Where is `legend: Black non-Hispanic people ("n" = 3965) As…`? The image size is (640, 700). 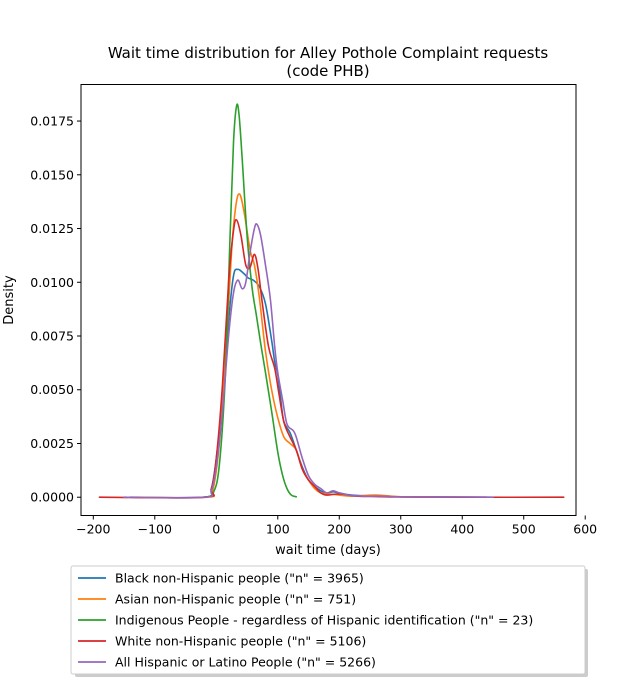 legend: Black non-Hispanic people ("n" = 3965) As… is located at coordinates (329, 621).